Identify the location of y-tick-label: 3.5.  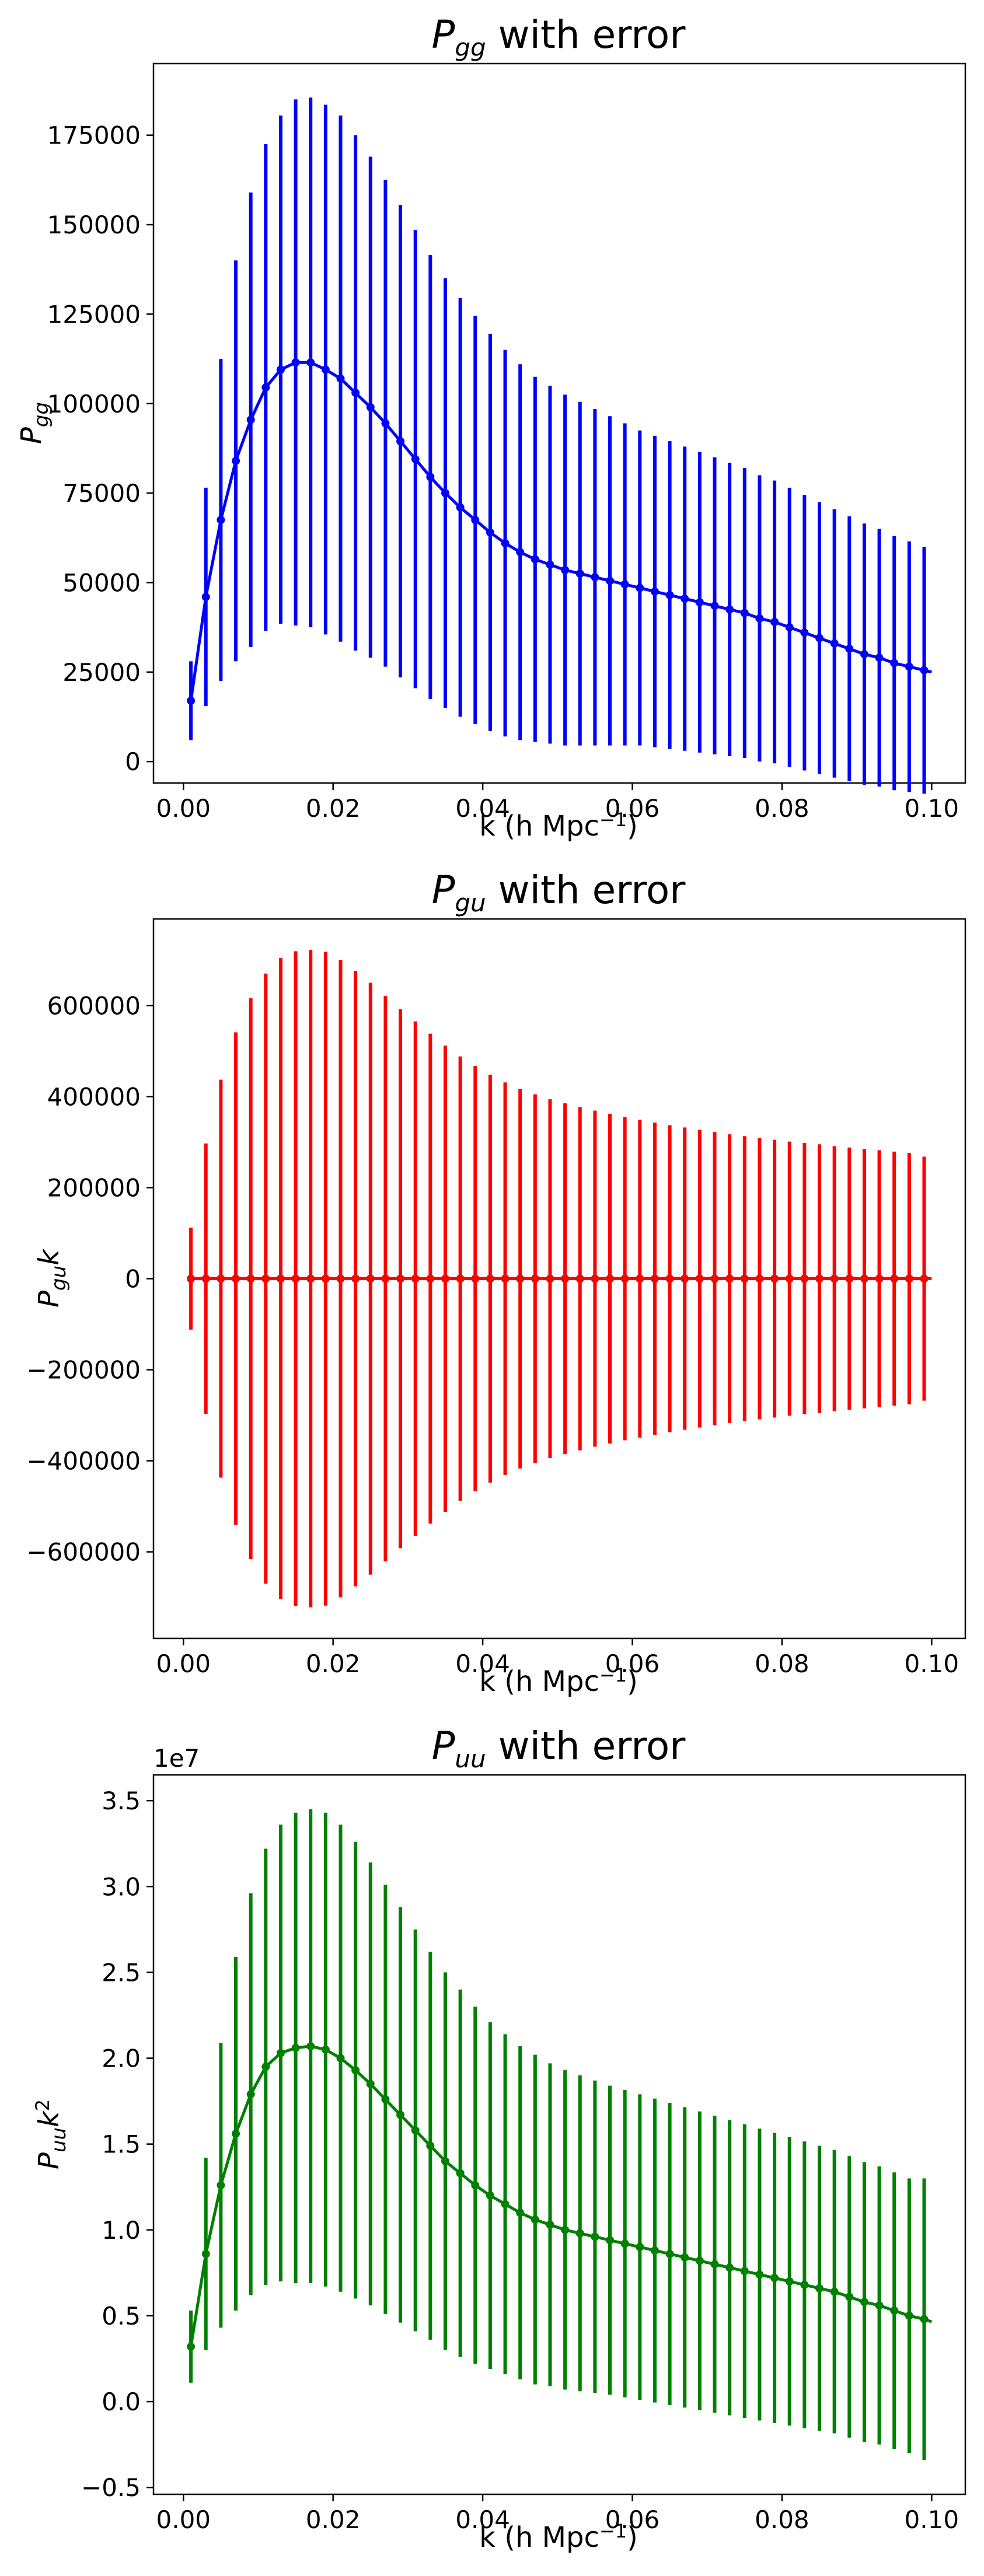
(121, 1801).